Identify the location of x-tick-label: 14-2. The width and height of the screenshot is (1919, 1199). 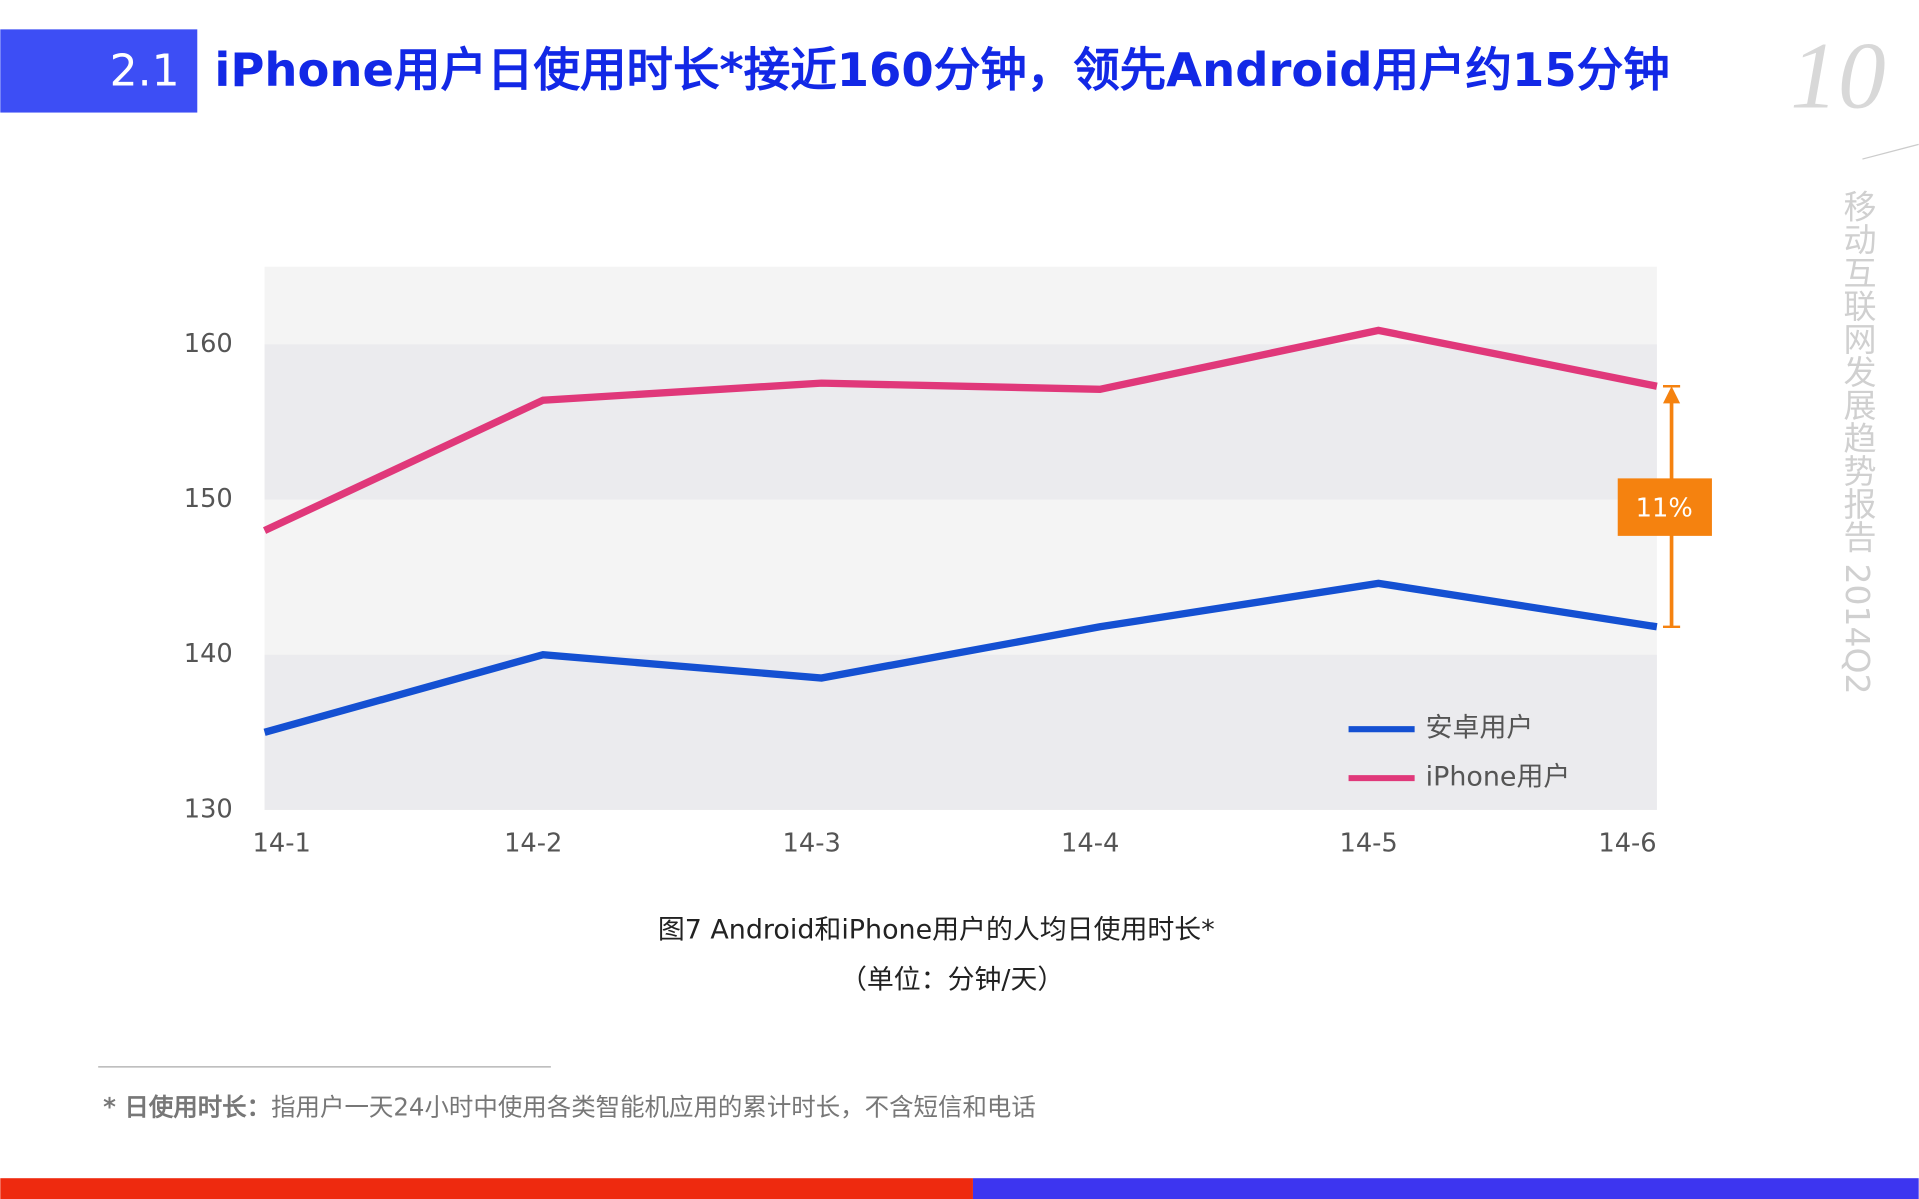
(533, 844).